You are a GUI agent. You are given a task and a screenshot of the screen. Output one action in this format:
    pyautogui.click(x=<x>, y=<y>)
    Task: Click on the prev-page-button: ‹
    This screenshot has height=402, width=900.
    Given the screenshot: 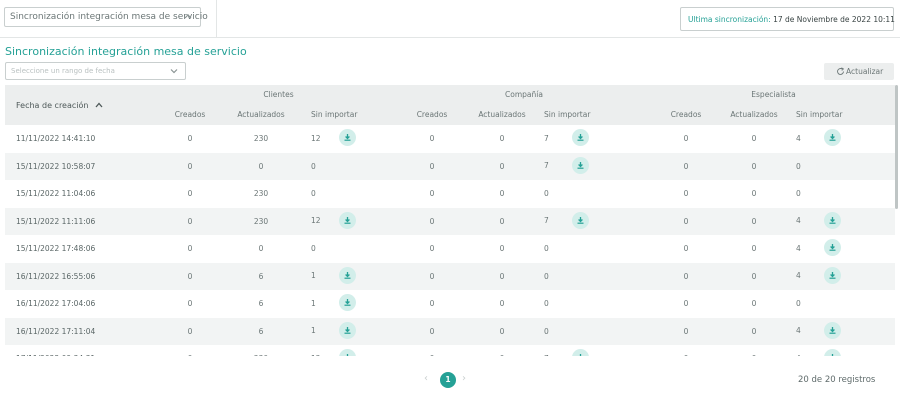 What is the action you would take?
    pyautogui.click(x=426, y=378)
    